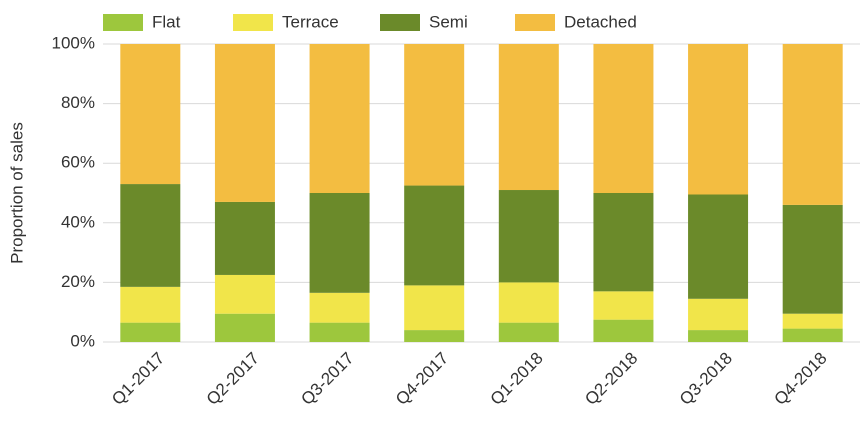 The width and height of the screenshot is (860, 423). I want to click on x-tick-label: Q2-2017, so click(233, 379).